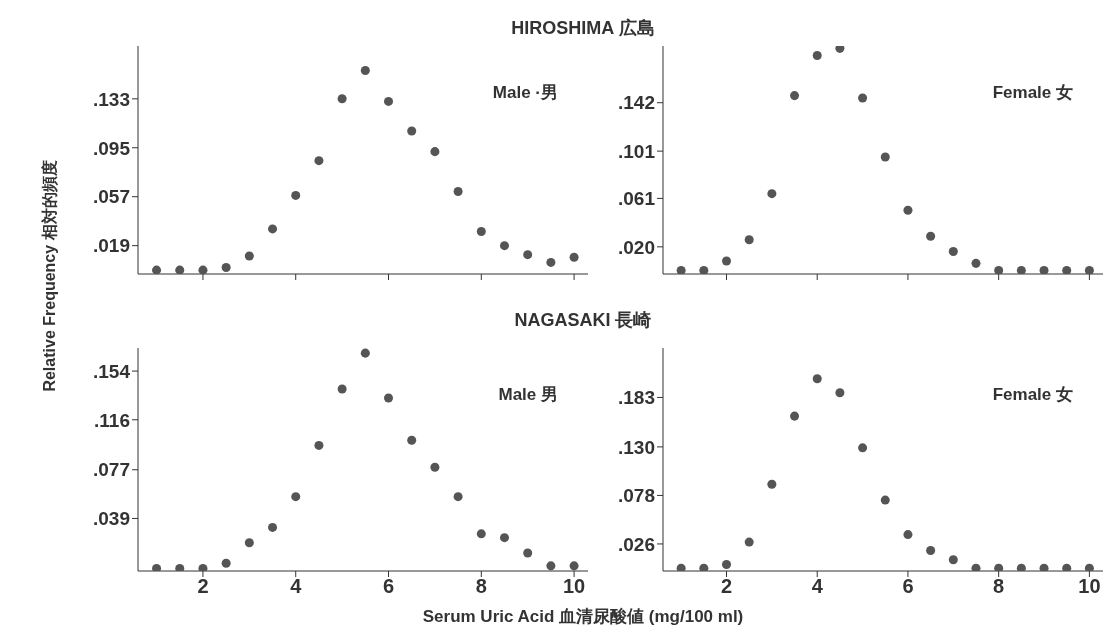 The height and width of the screenshot is (636, 1111). I want to click on y-tick-label: .078, so click(636, 496).